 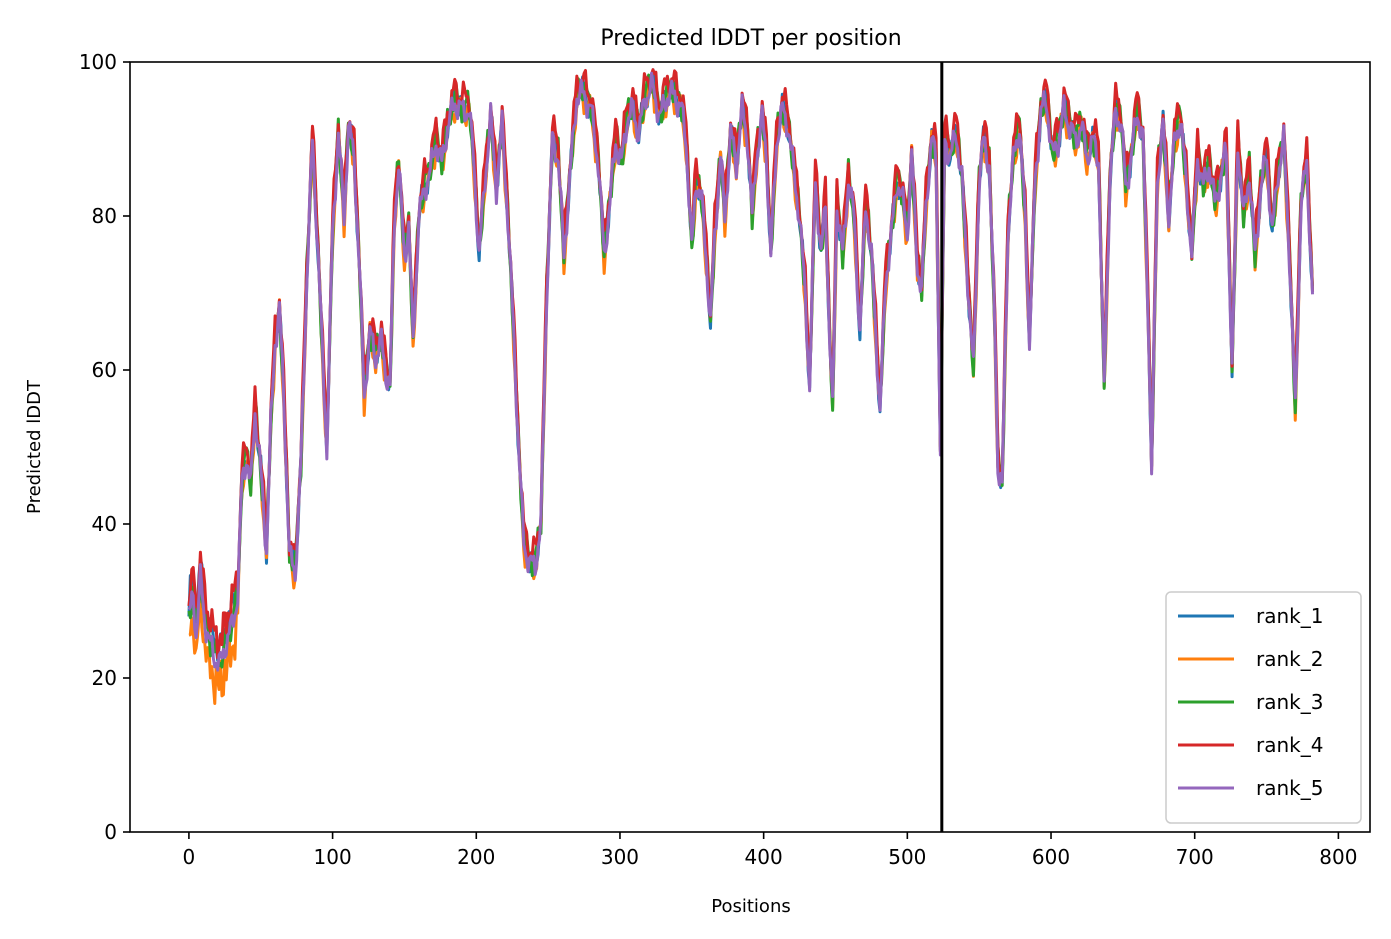 What do you see at coordinates (104, 370) in the screenshot?
I see `y-tick-label: 60` at bounding box center [104, 370].